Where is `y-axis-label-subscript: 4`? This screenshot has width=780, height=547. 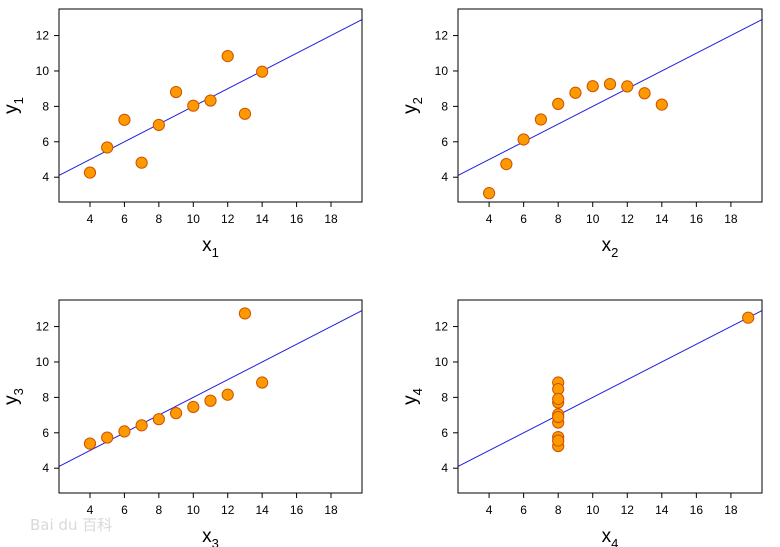 y-axis-label-subscript: 4 is located at coordinates (417, 391).